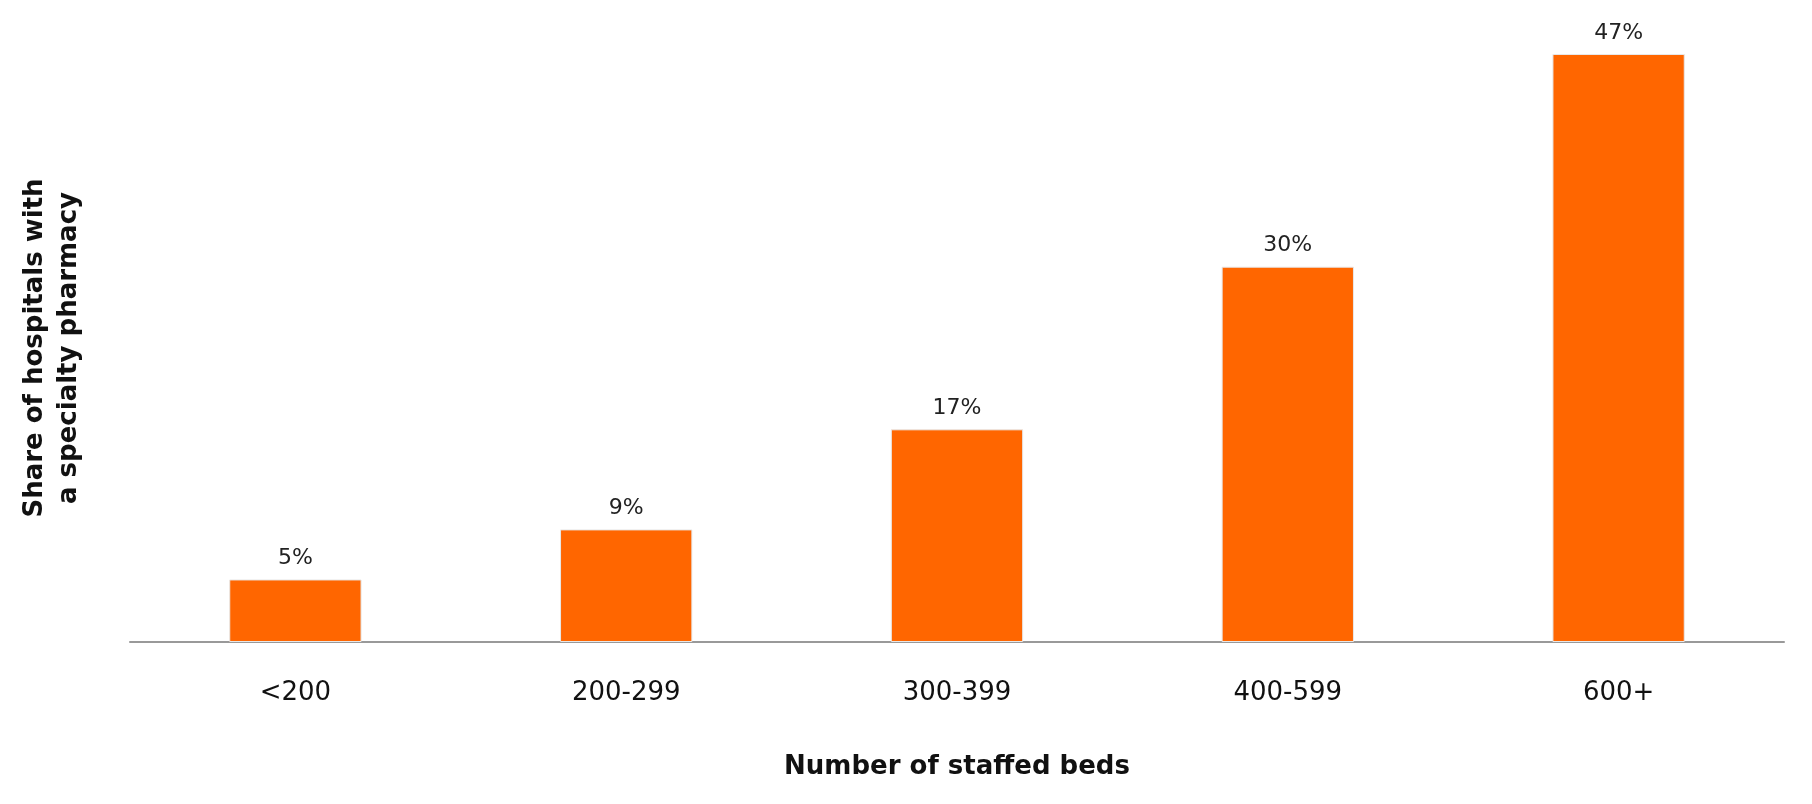 The height and width of the screenshot is (804, 1812). I want to click on data-label: 17%, so click(957, 406).